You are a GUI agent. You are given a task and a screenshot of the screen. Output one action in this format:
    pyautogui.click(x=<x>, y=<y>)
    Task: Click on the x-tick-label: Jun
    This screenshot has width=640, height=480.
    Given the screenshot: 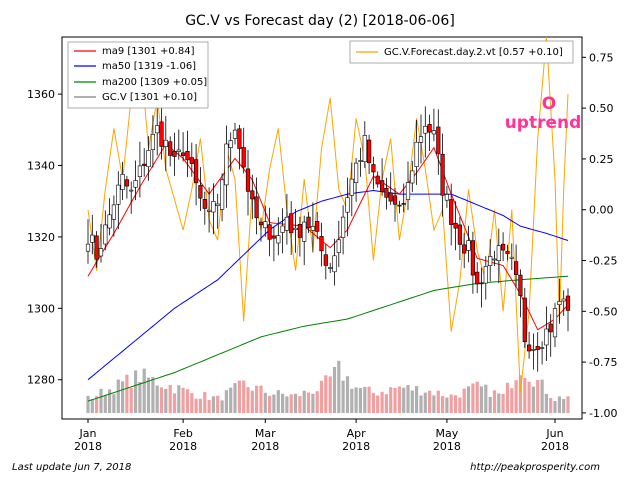 What is the action you would take?
    pyautogui.click(x=554, y=433)
    